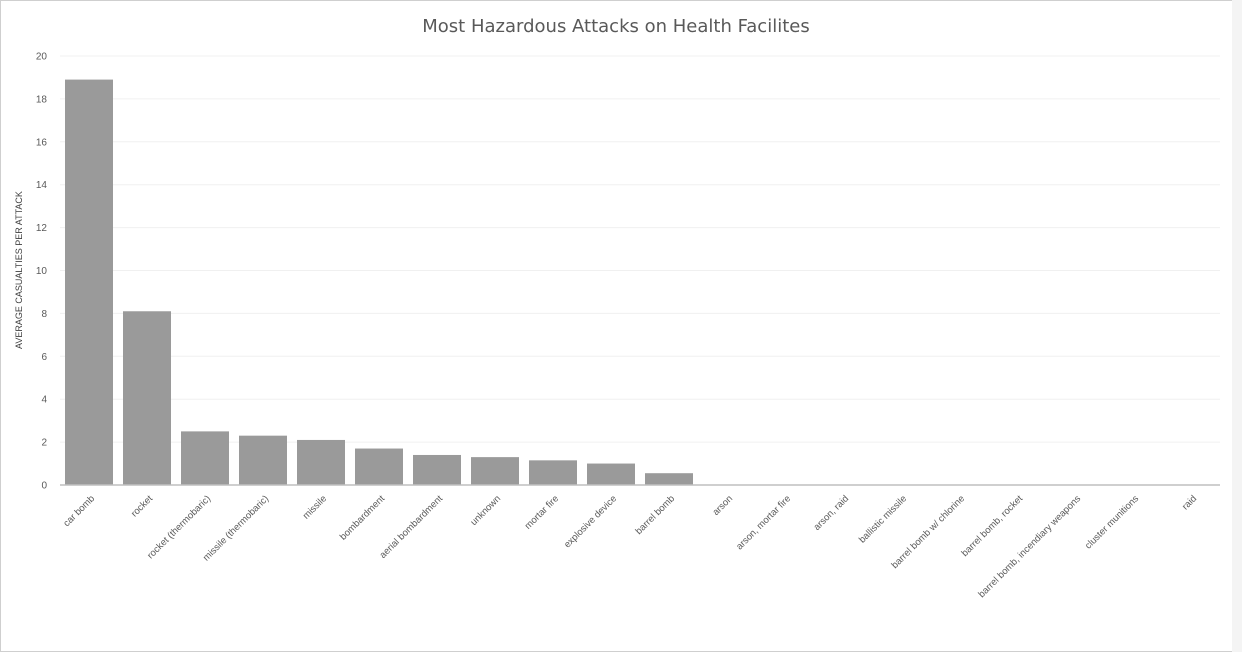 This screenshot has height=652, width=1242. I want to click on x-tick-label: unknown, so click(485, 510).